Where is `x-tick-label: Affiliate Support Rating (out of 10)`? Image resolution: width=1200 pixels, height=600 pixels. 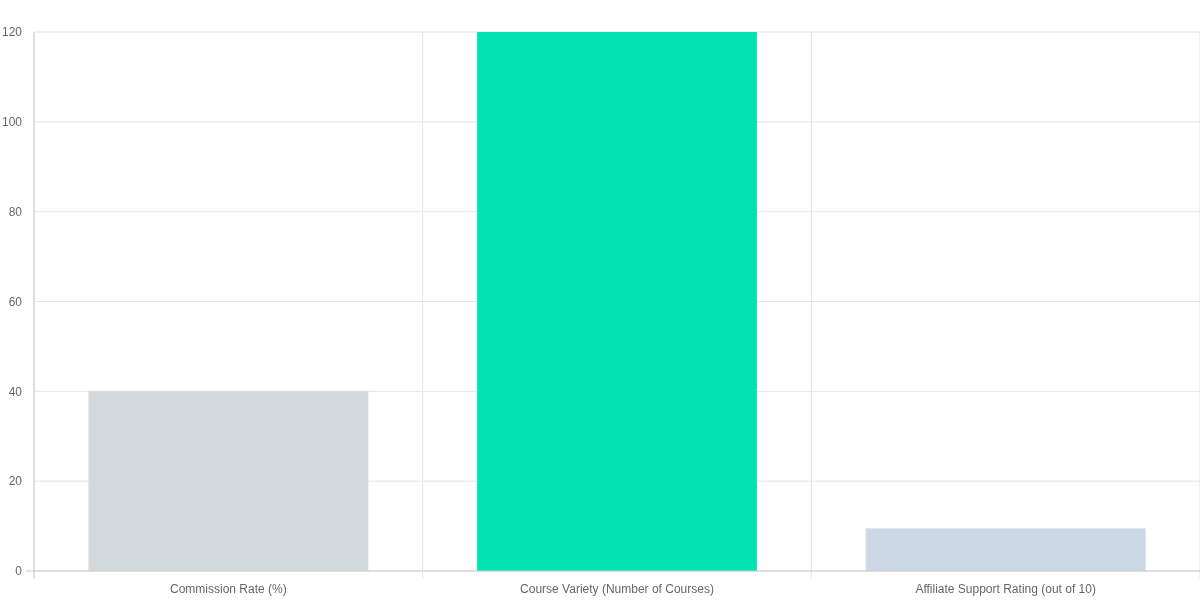
x-tick-label: Affiliate Support Rating (out of 10) is located at coordinates (1005, 589).